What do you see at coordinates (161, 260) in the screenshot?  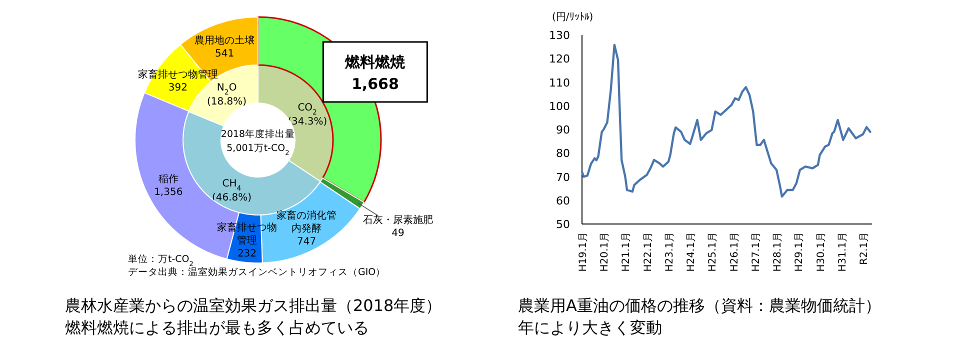 I see `text: 単位：万t-CO$_{2}$` at bounding box center [161, 260].